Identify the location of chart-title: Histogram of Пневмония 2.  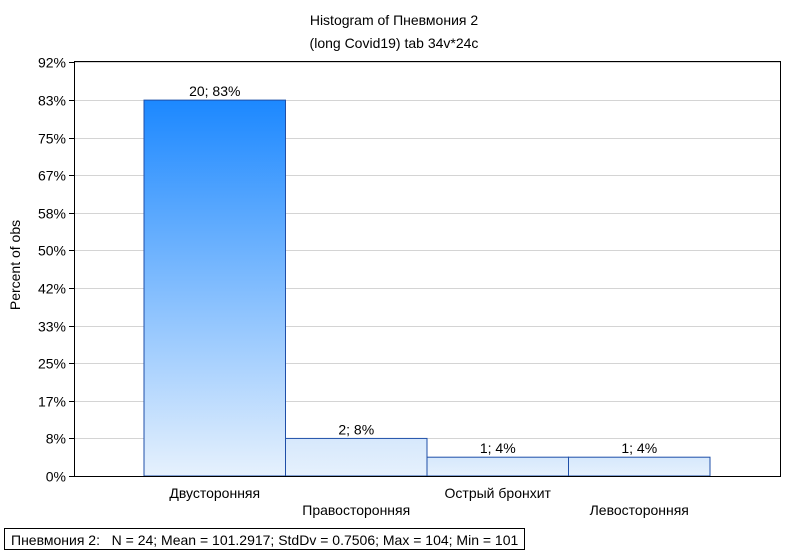
(394, 20).